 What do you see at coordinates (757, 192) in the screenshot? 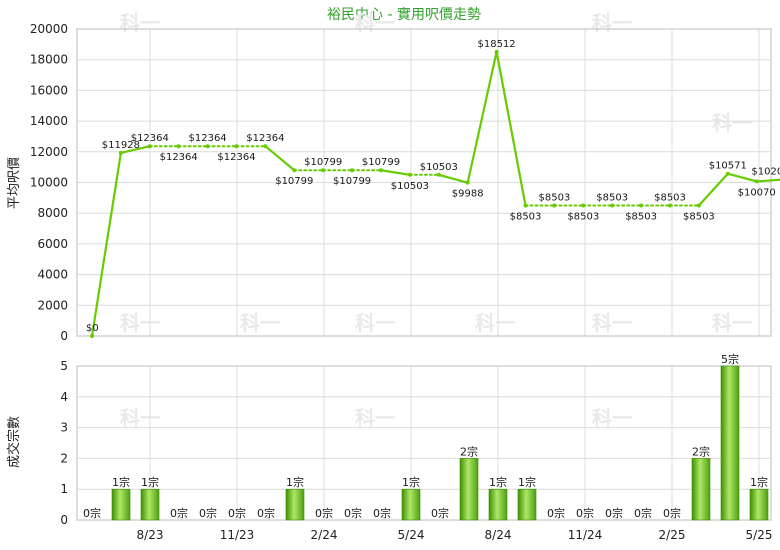
I see `price-data-label: $10070` at bounding box center [757, 192].